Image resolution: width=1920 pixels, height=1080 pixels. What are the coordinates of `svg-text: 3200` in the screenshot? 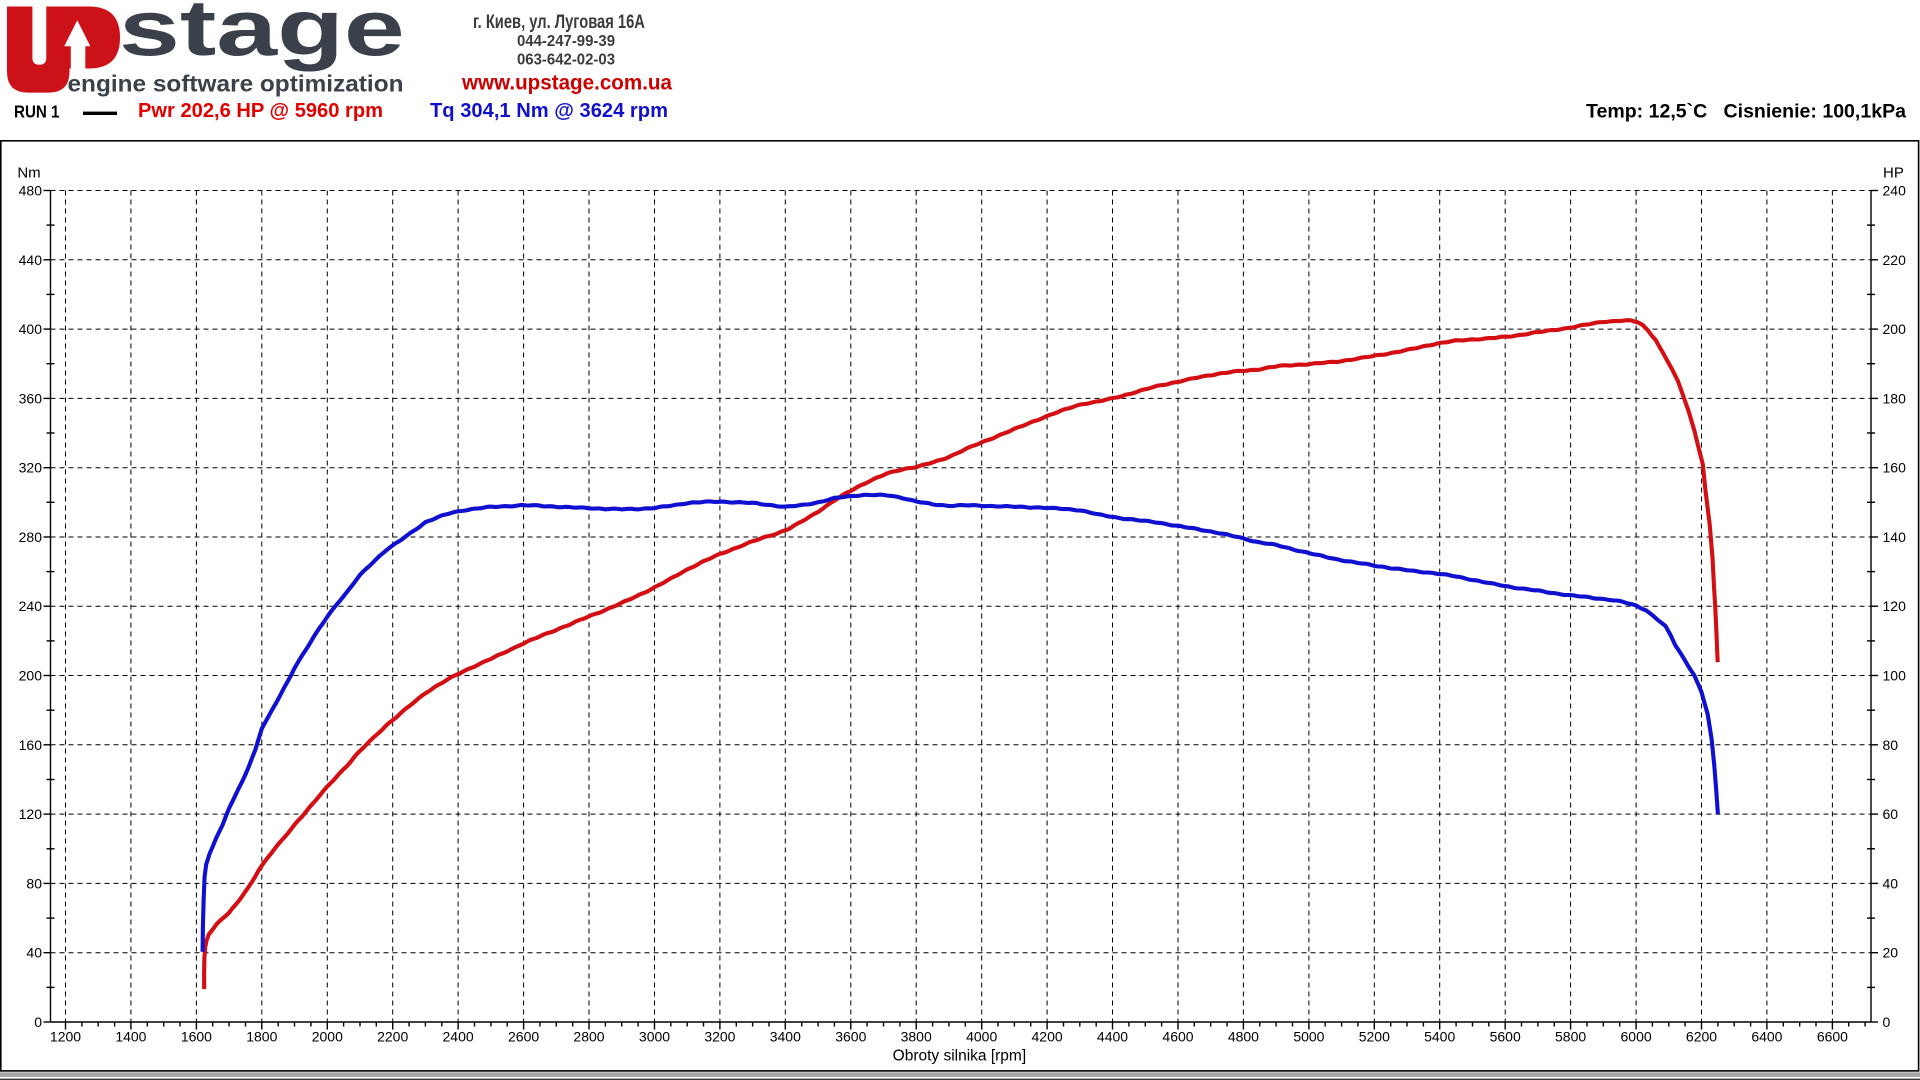 It's located at (719, 1037).